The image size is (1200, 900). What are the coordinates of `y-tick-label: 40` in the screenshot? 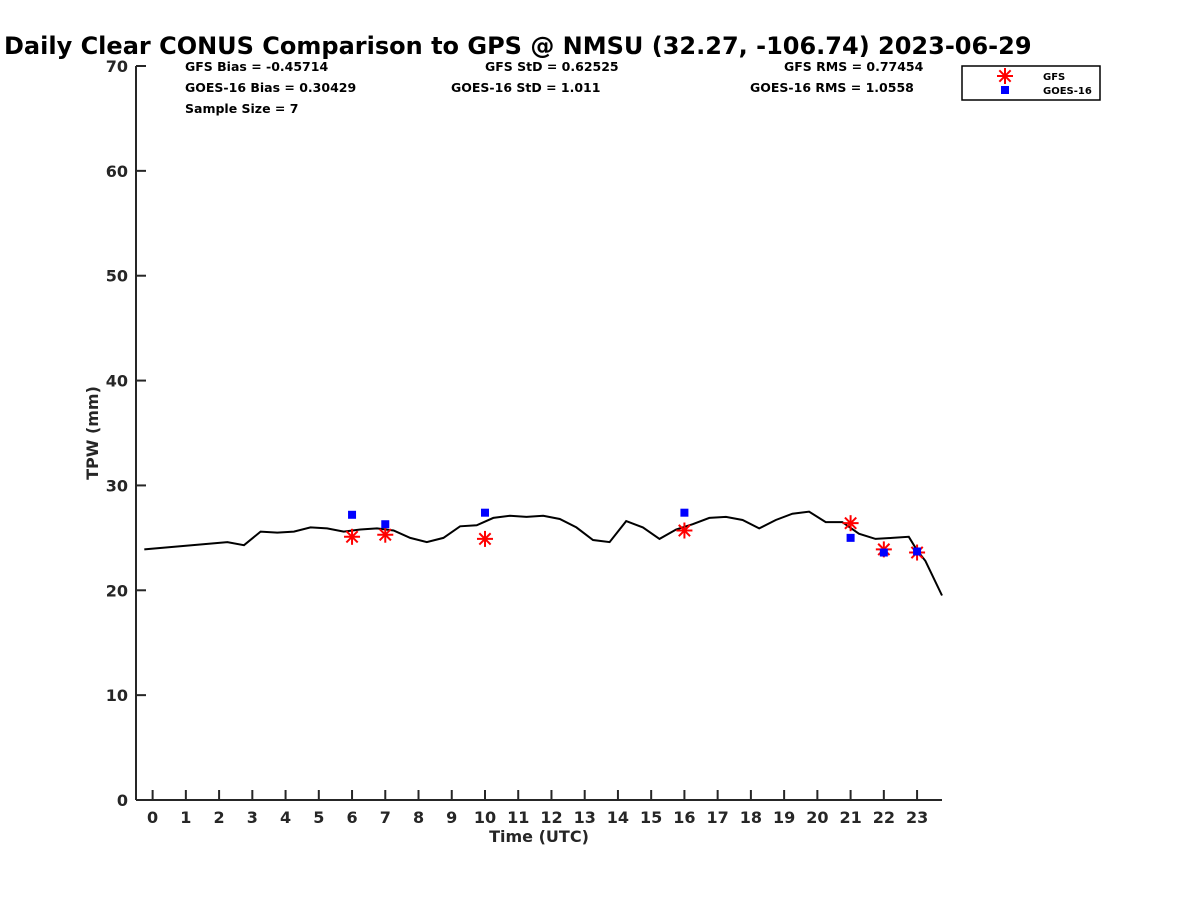 It's located at (117, 381).